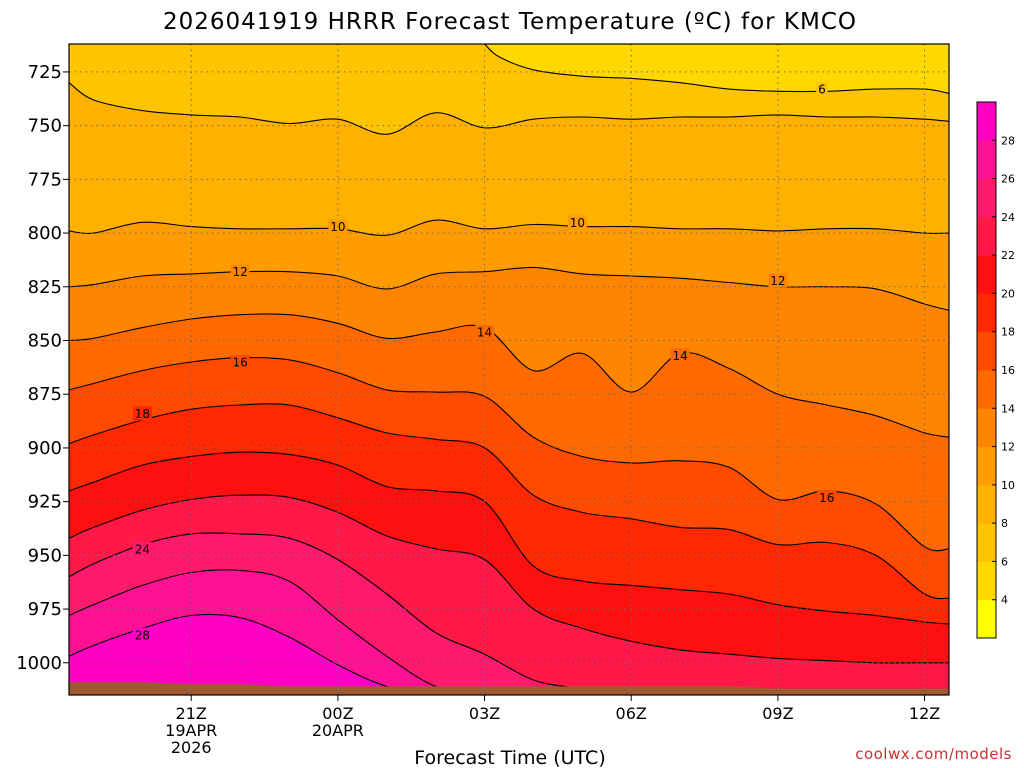 The image size is (1024, 768). Describe the element at coordinates (191, 730) in the screenshot. I see `x-tick-label: 19APR` at that location.